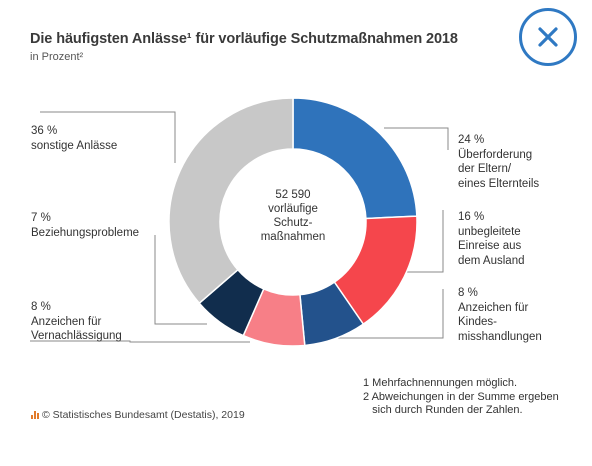  I want to click on slice-label-text: der Eltern/, so click(485, 169).